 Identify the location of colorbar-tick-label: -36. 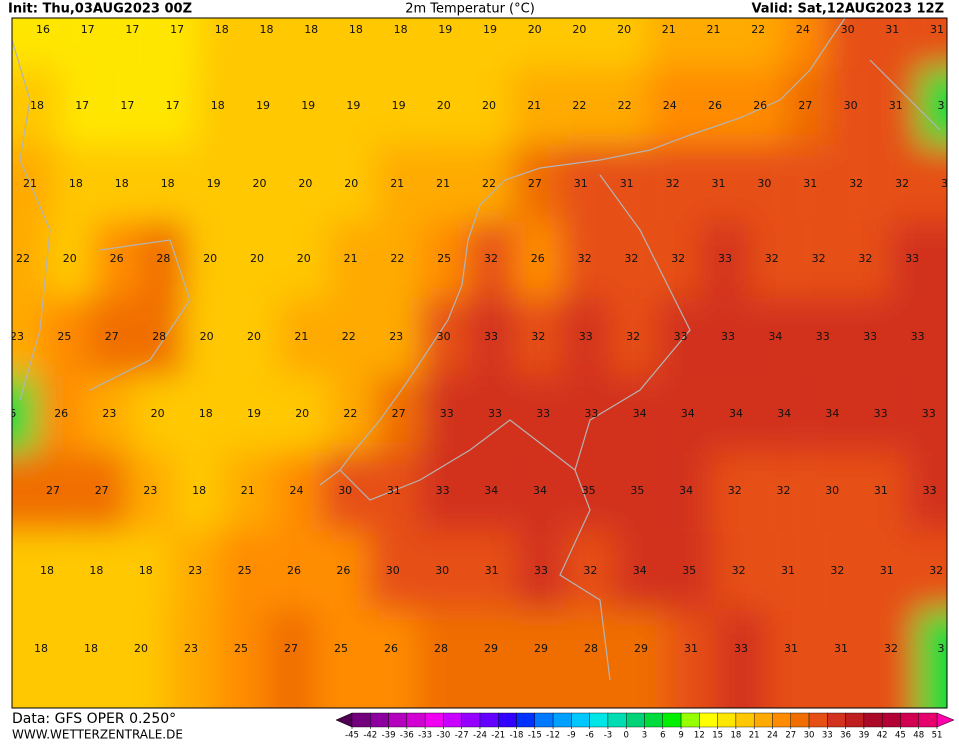
(407, 736).